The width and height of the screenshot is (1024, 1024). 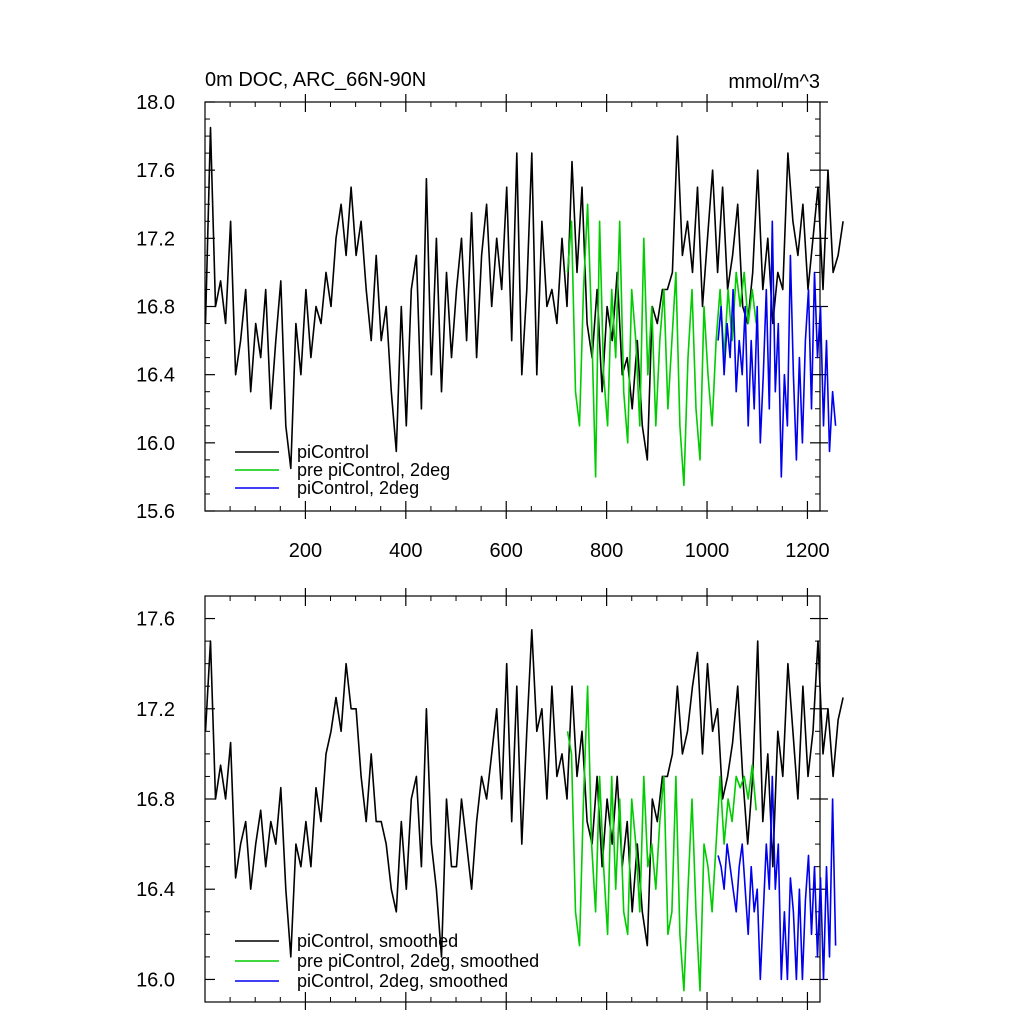 I want to click on legend-label-2: piControl, 2deg, so click(x=358, y=488).